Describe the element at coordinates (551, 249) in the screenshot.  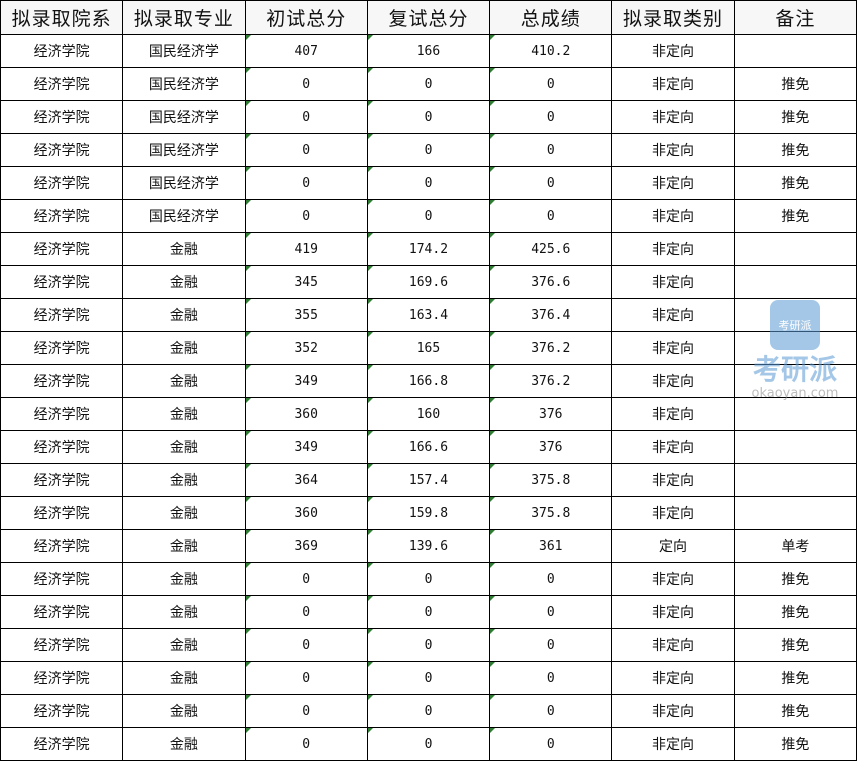
I see `cell-total-score: 425.6` at that location.